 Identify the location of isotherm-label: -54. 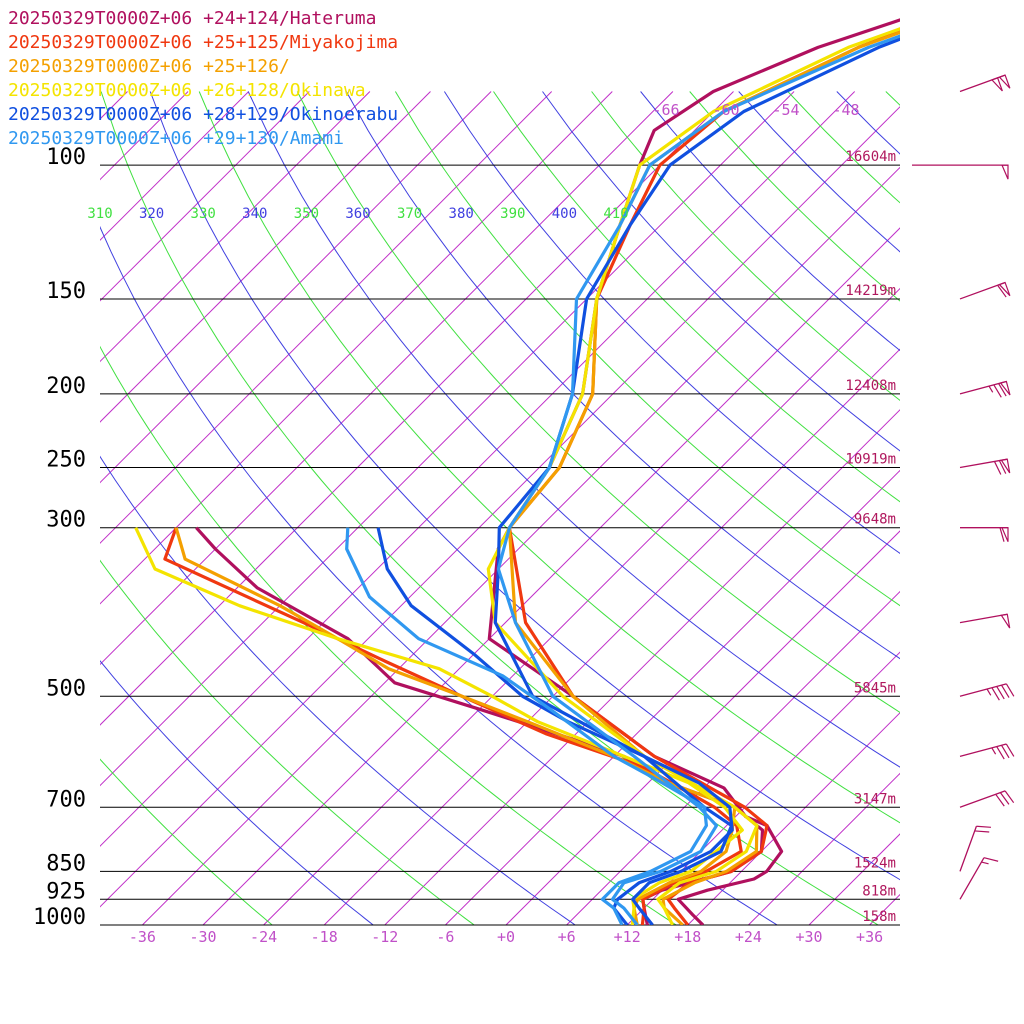
(785, 110).